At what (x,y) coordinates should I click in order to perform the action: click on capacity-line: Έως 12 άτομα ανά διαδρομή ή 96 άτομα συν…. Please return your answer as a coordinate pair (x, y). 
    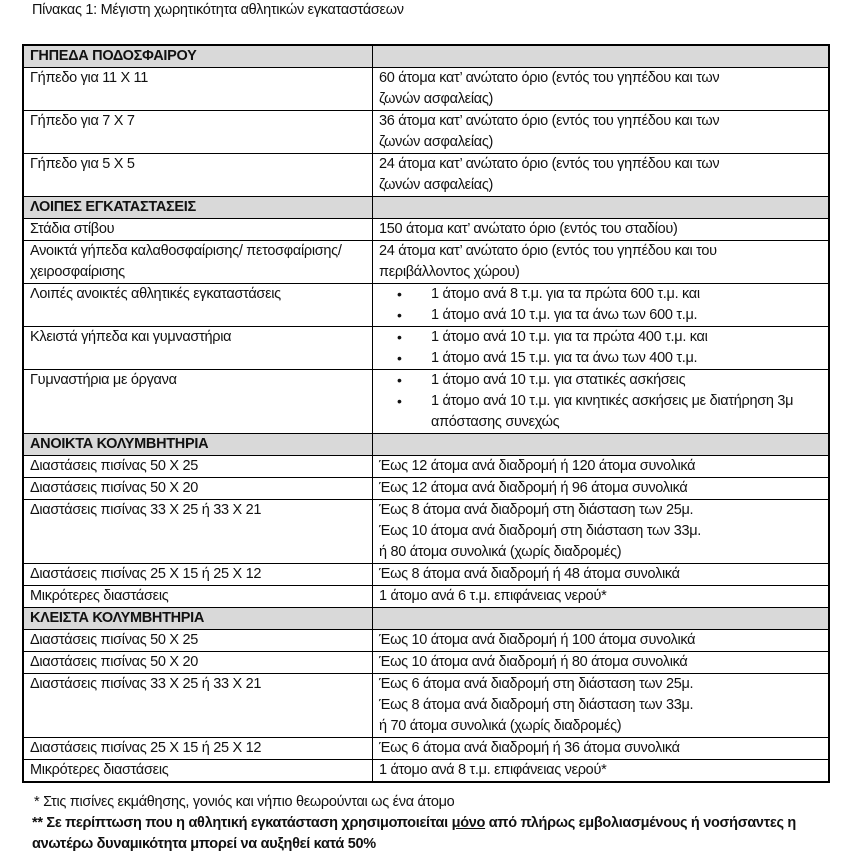
    Looking at the image, I should click on (533, 488).